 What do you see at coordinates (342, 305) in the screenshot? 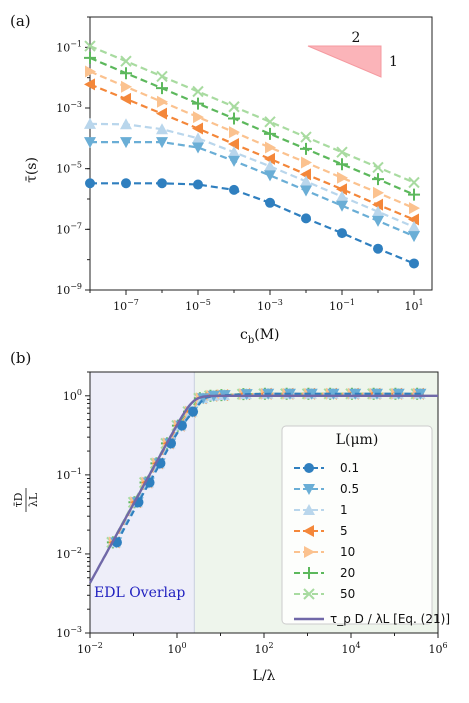
I see `x-tick-label: 10⁻¹` at bounding box center [342, 305].